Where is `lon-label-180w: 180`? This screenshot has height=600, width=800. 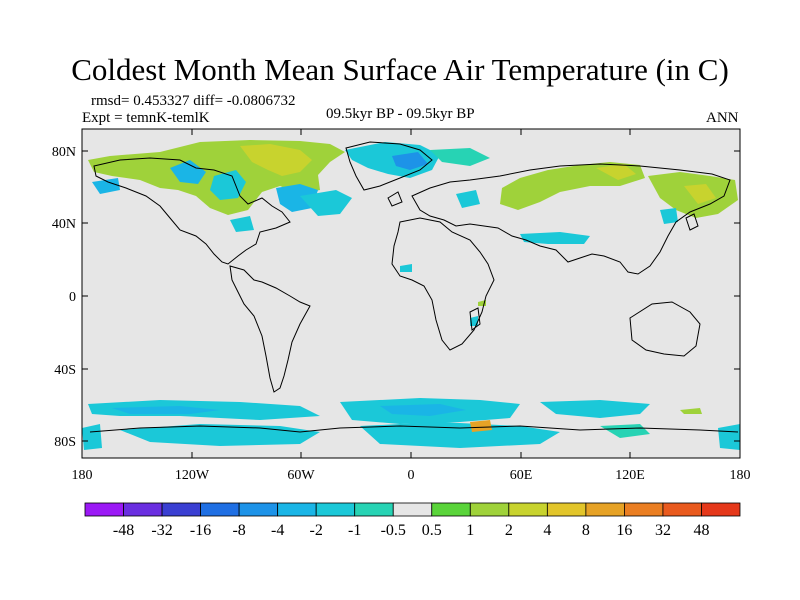
lon-label-180w: 180 is located at coordinates (82, 475).